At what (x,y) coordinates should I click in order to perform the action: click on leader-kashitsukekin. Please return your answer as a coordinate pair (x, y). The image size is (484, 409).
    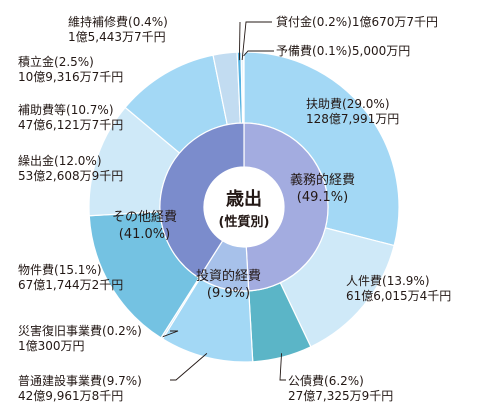
    Looking at the image, I should click on (256, 41).